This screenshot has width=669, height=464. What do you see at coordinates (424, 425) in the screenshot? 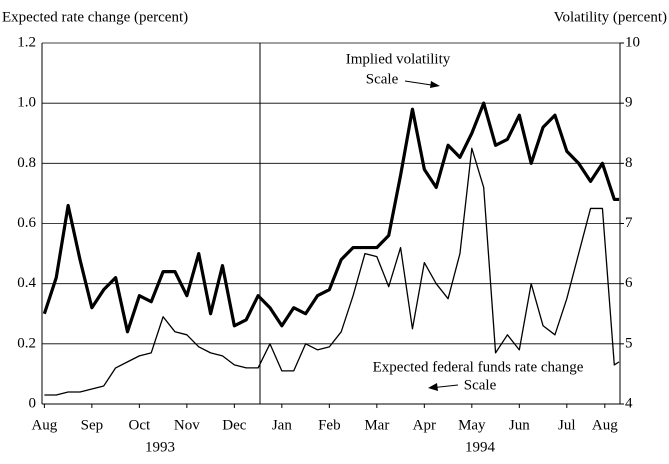
I see `x-tick-label: Apr` at bounding box center [424, 425].